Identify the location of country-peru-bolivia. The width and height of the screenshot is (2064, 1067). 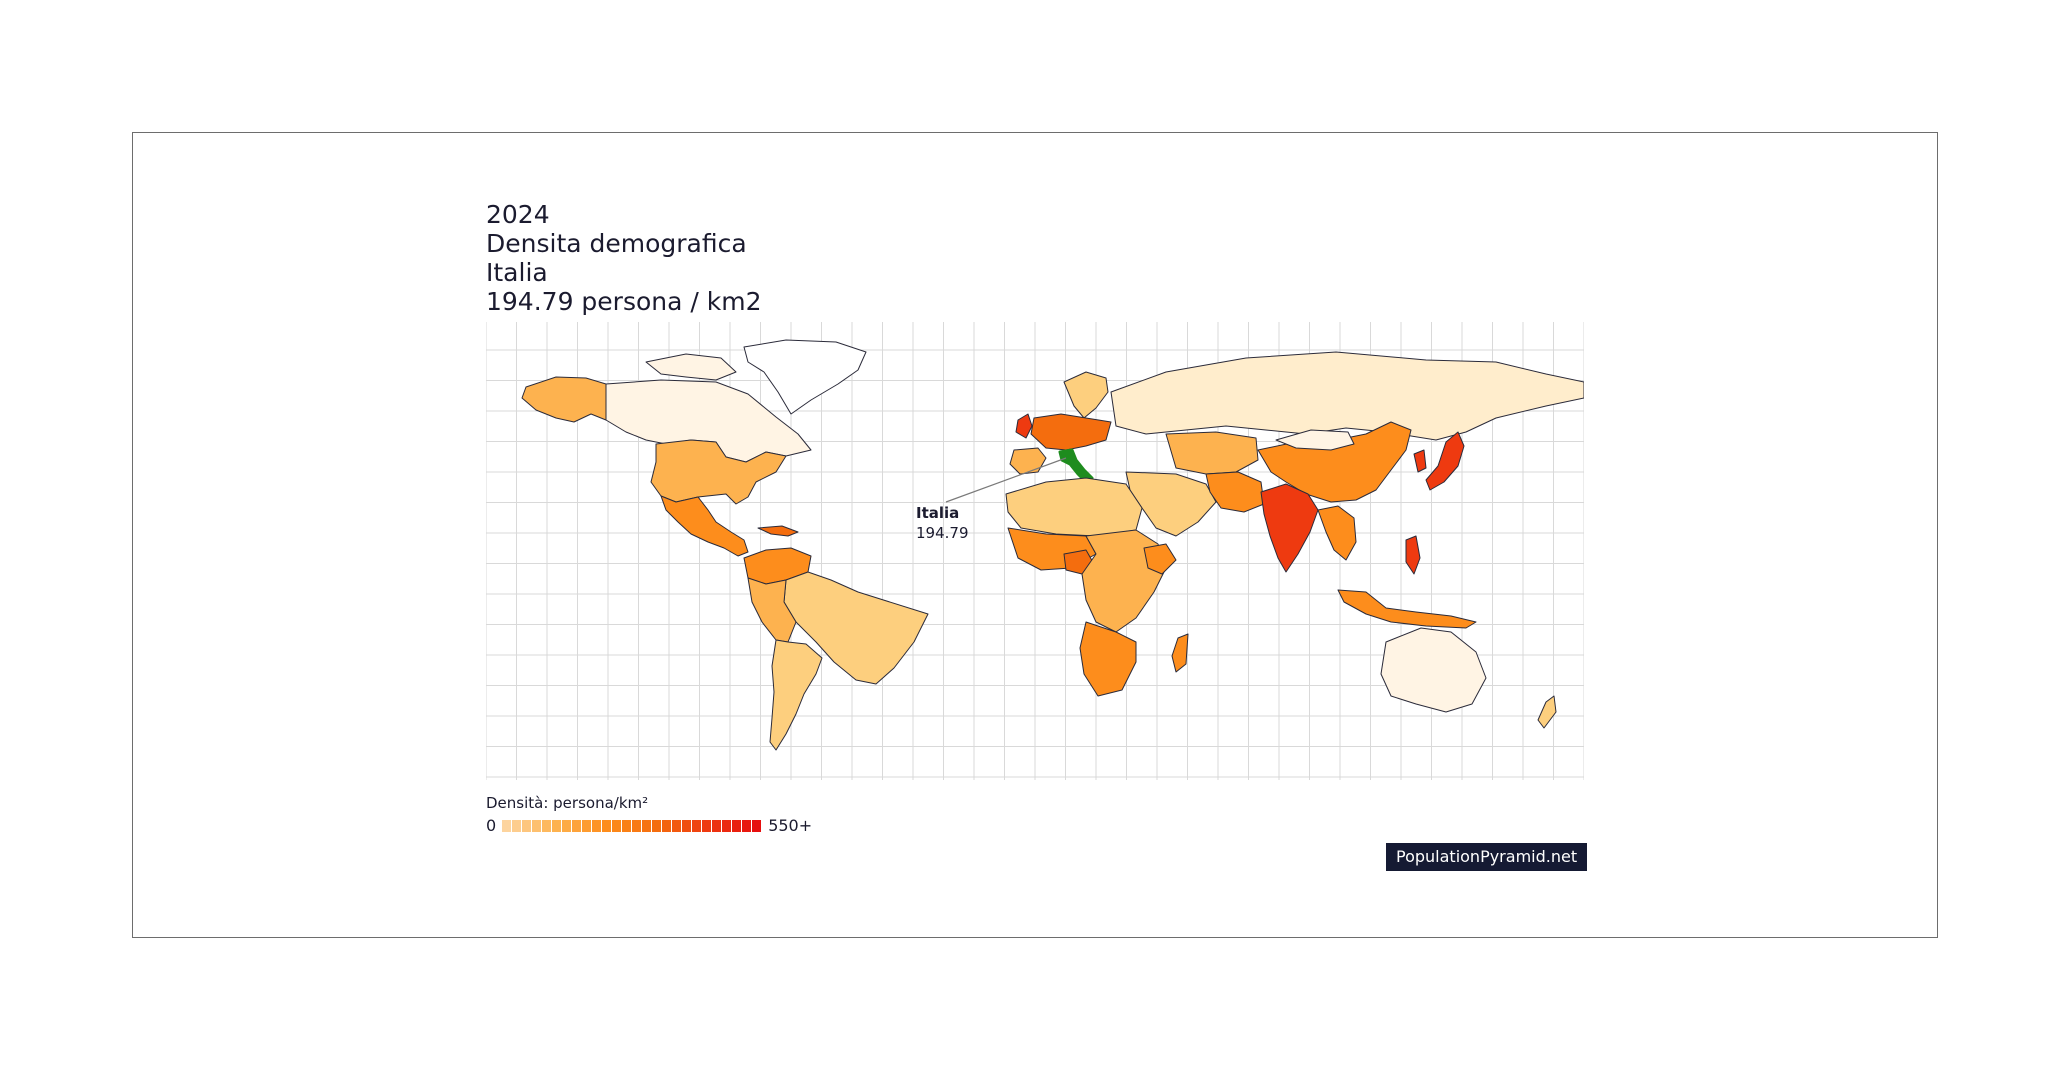
(772, 610).